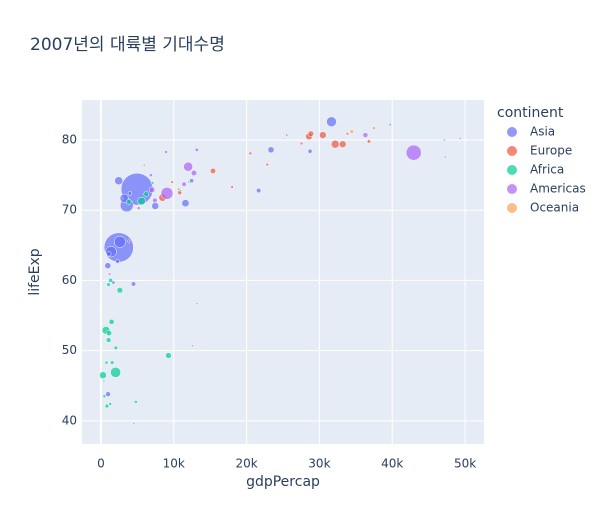  What do you see at coordinates (246, 464) in the screenshot?
I see `x-tick-label: 20k` at bounding box center [246, 464].